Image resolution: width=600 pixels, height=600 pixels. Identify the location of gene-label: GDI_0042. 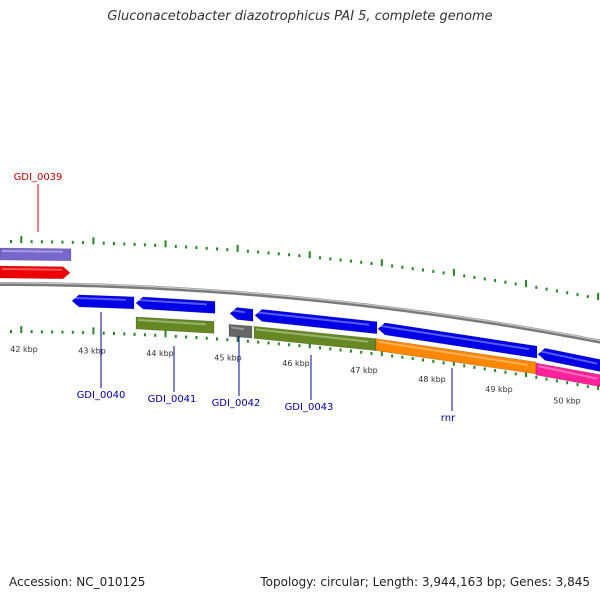
(236, 403).